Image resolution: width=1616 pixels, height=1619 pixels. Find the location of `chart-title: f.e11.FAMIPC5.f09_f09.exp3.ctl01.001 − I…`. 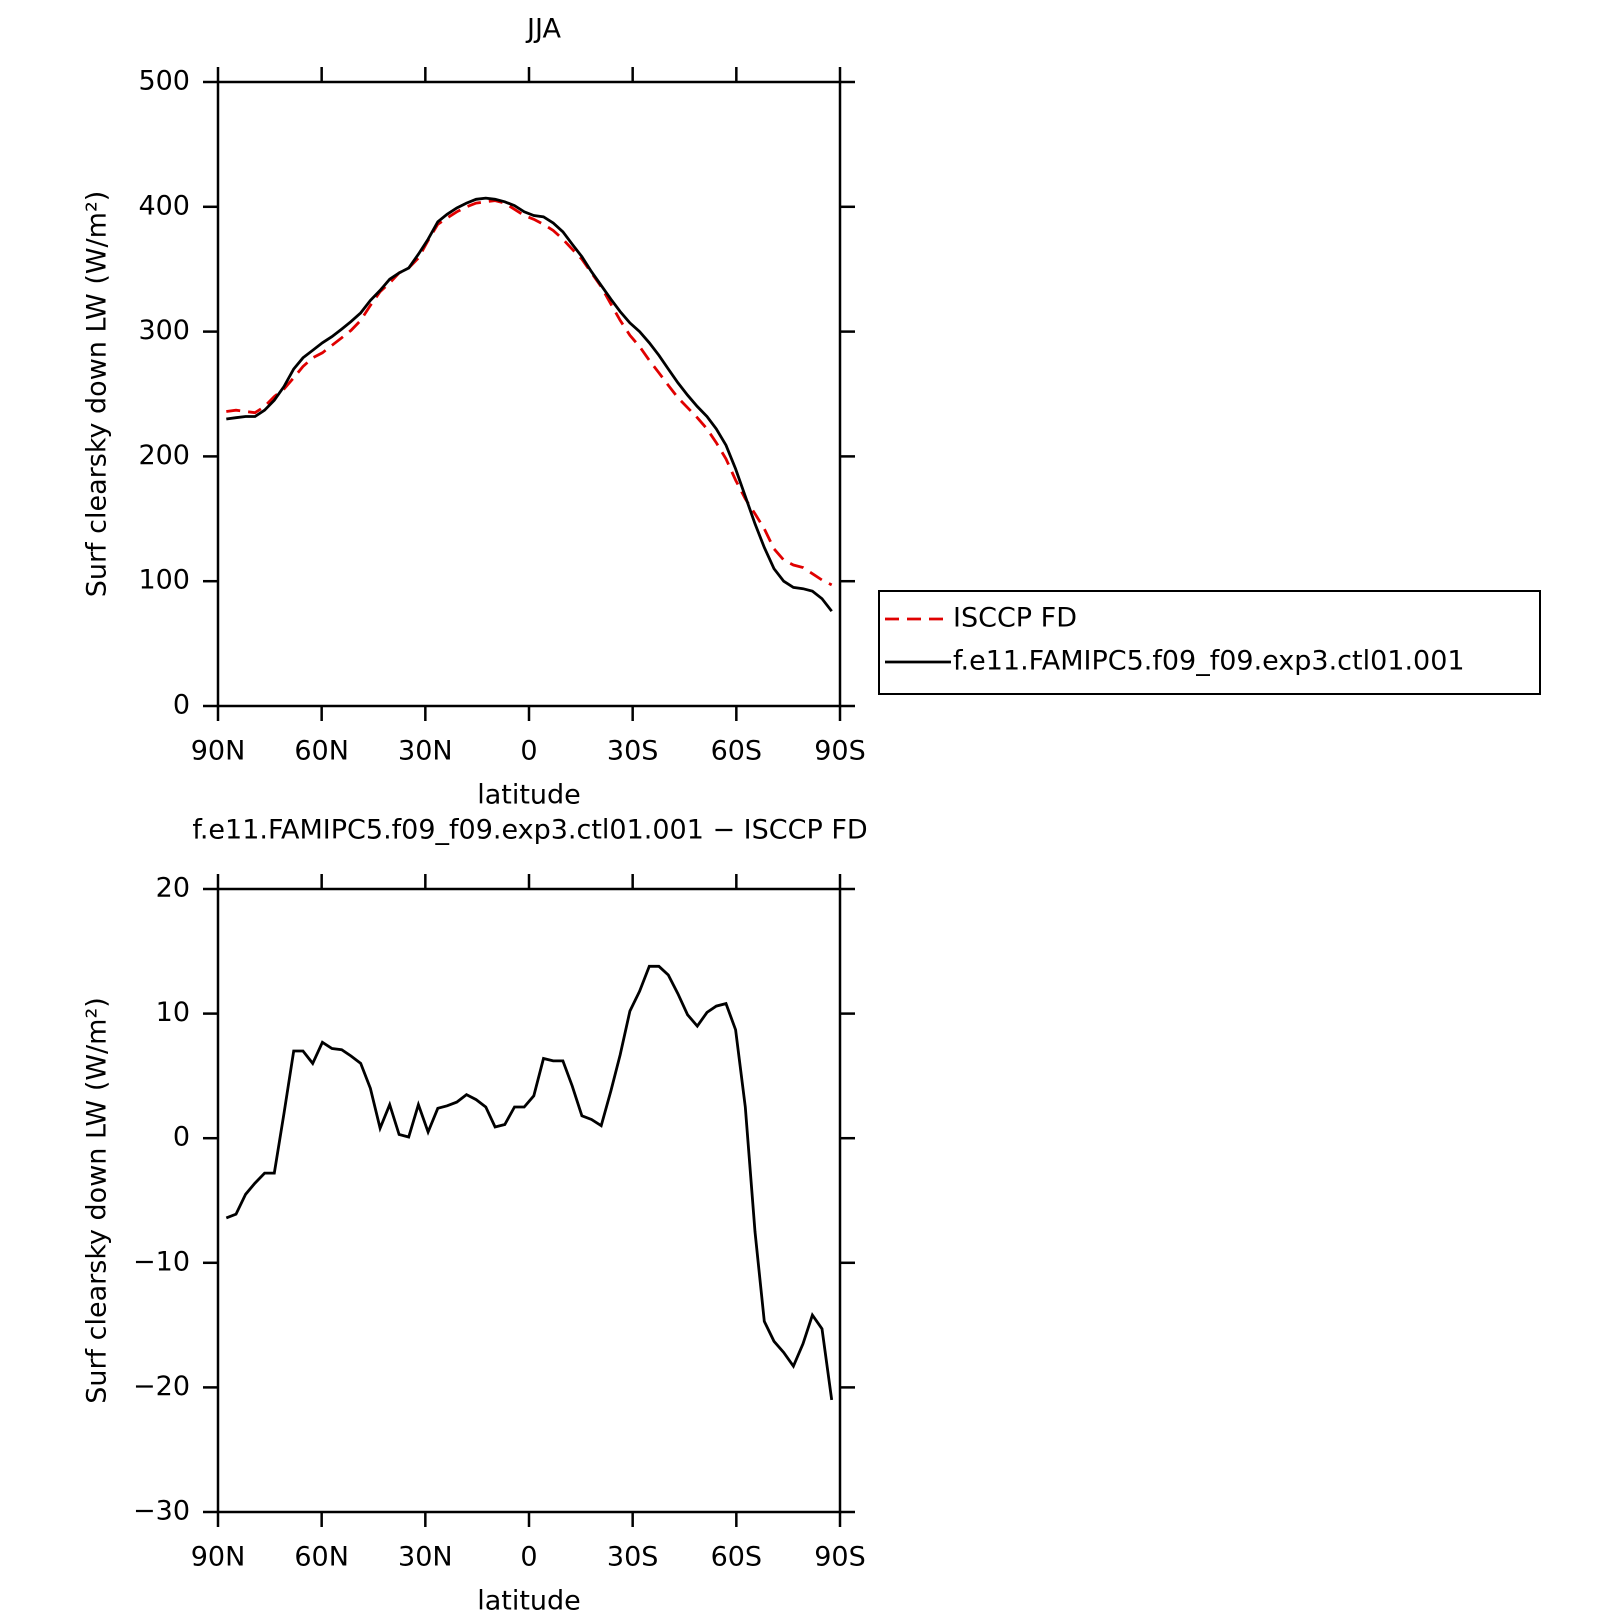

chart-title: f.e11.FAMIPC5.f09_f09.exp3.ctl01.001 − I… is located at coordinates (529, 830).